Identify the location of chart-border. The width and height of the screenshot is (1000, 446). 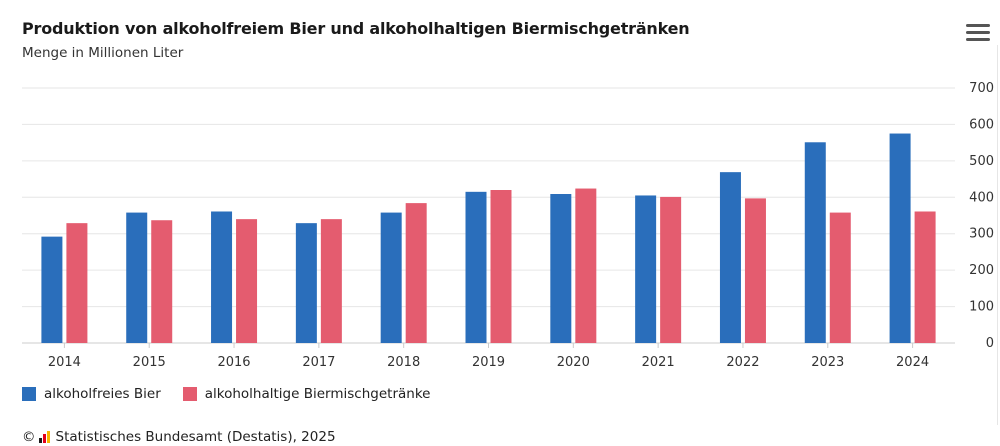
(997, 235).